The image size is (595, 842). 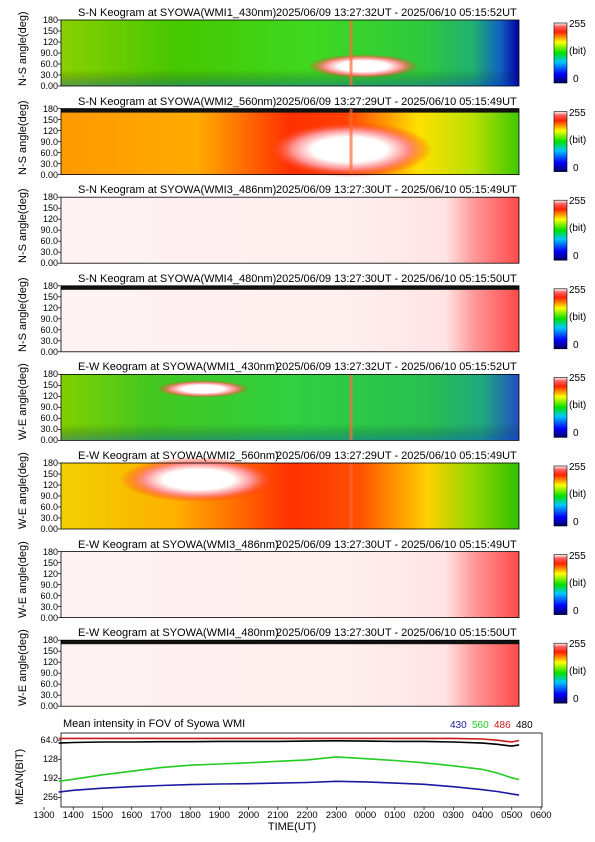 I want to click on mean-intensity-plot, so click(x=300, y=770).